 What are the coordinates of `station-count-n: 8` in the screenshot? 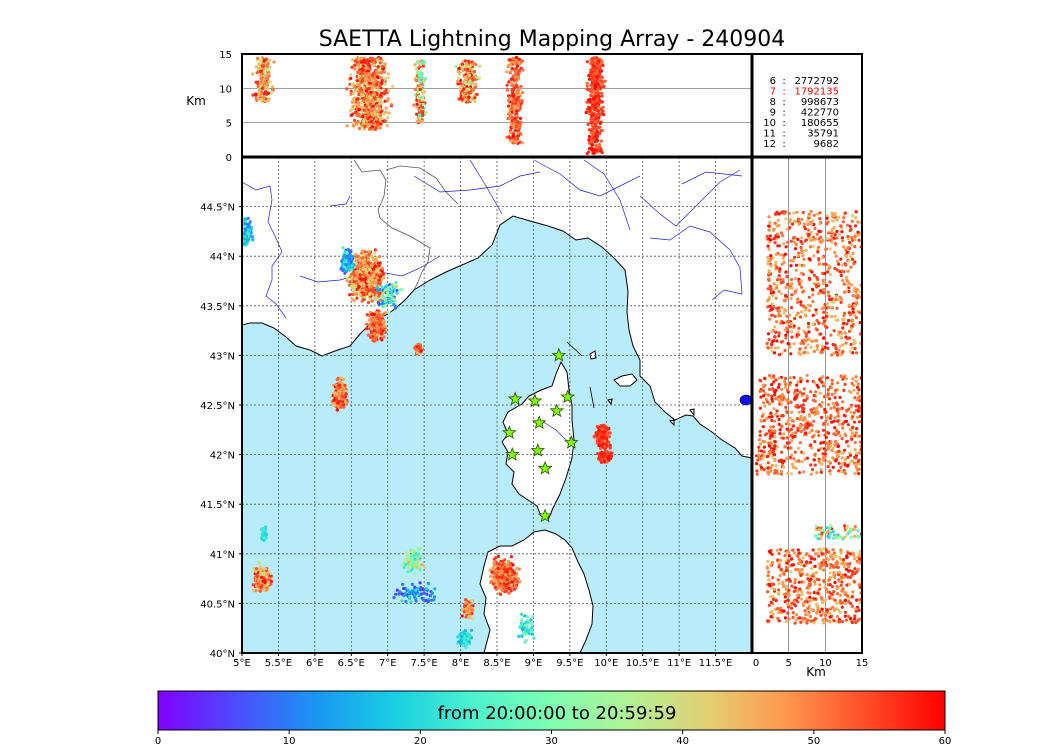 It's located at (773, 102).